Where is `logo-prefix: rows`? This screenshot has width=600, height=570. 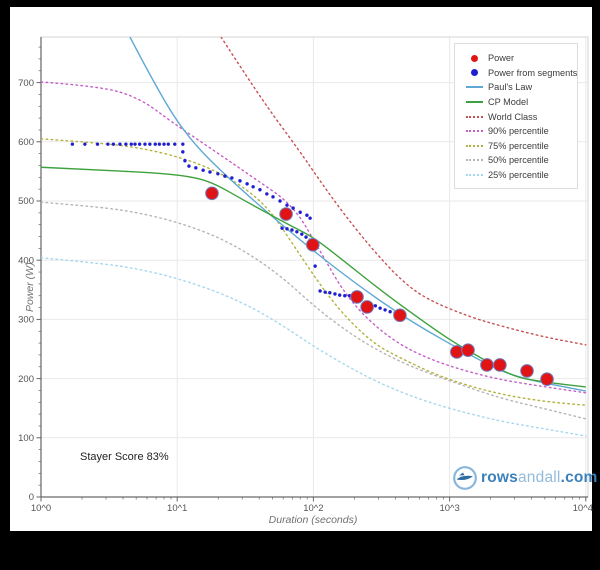
logo-prefix: rows is located at coordinates (499, 477).